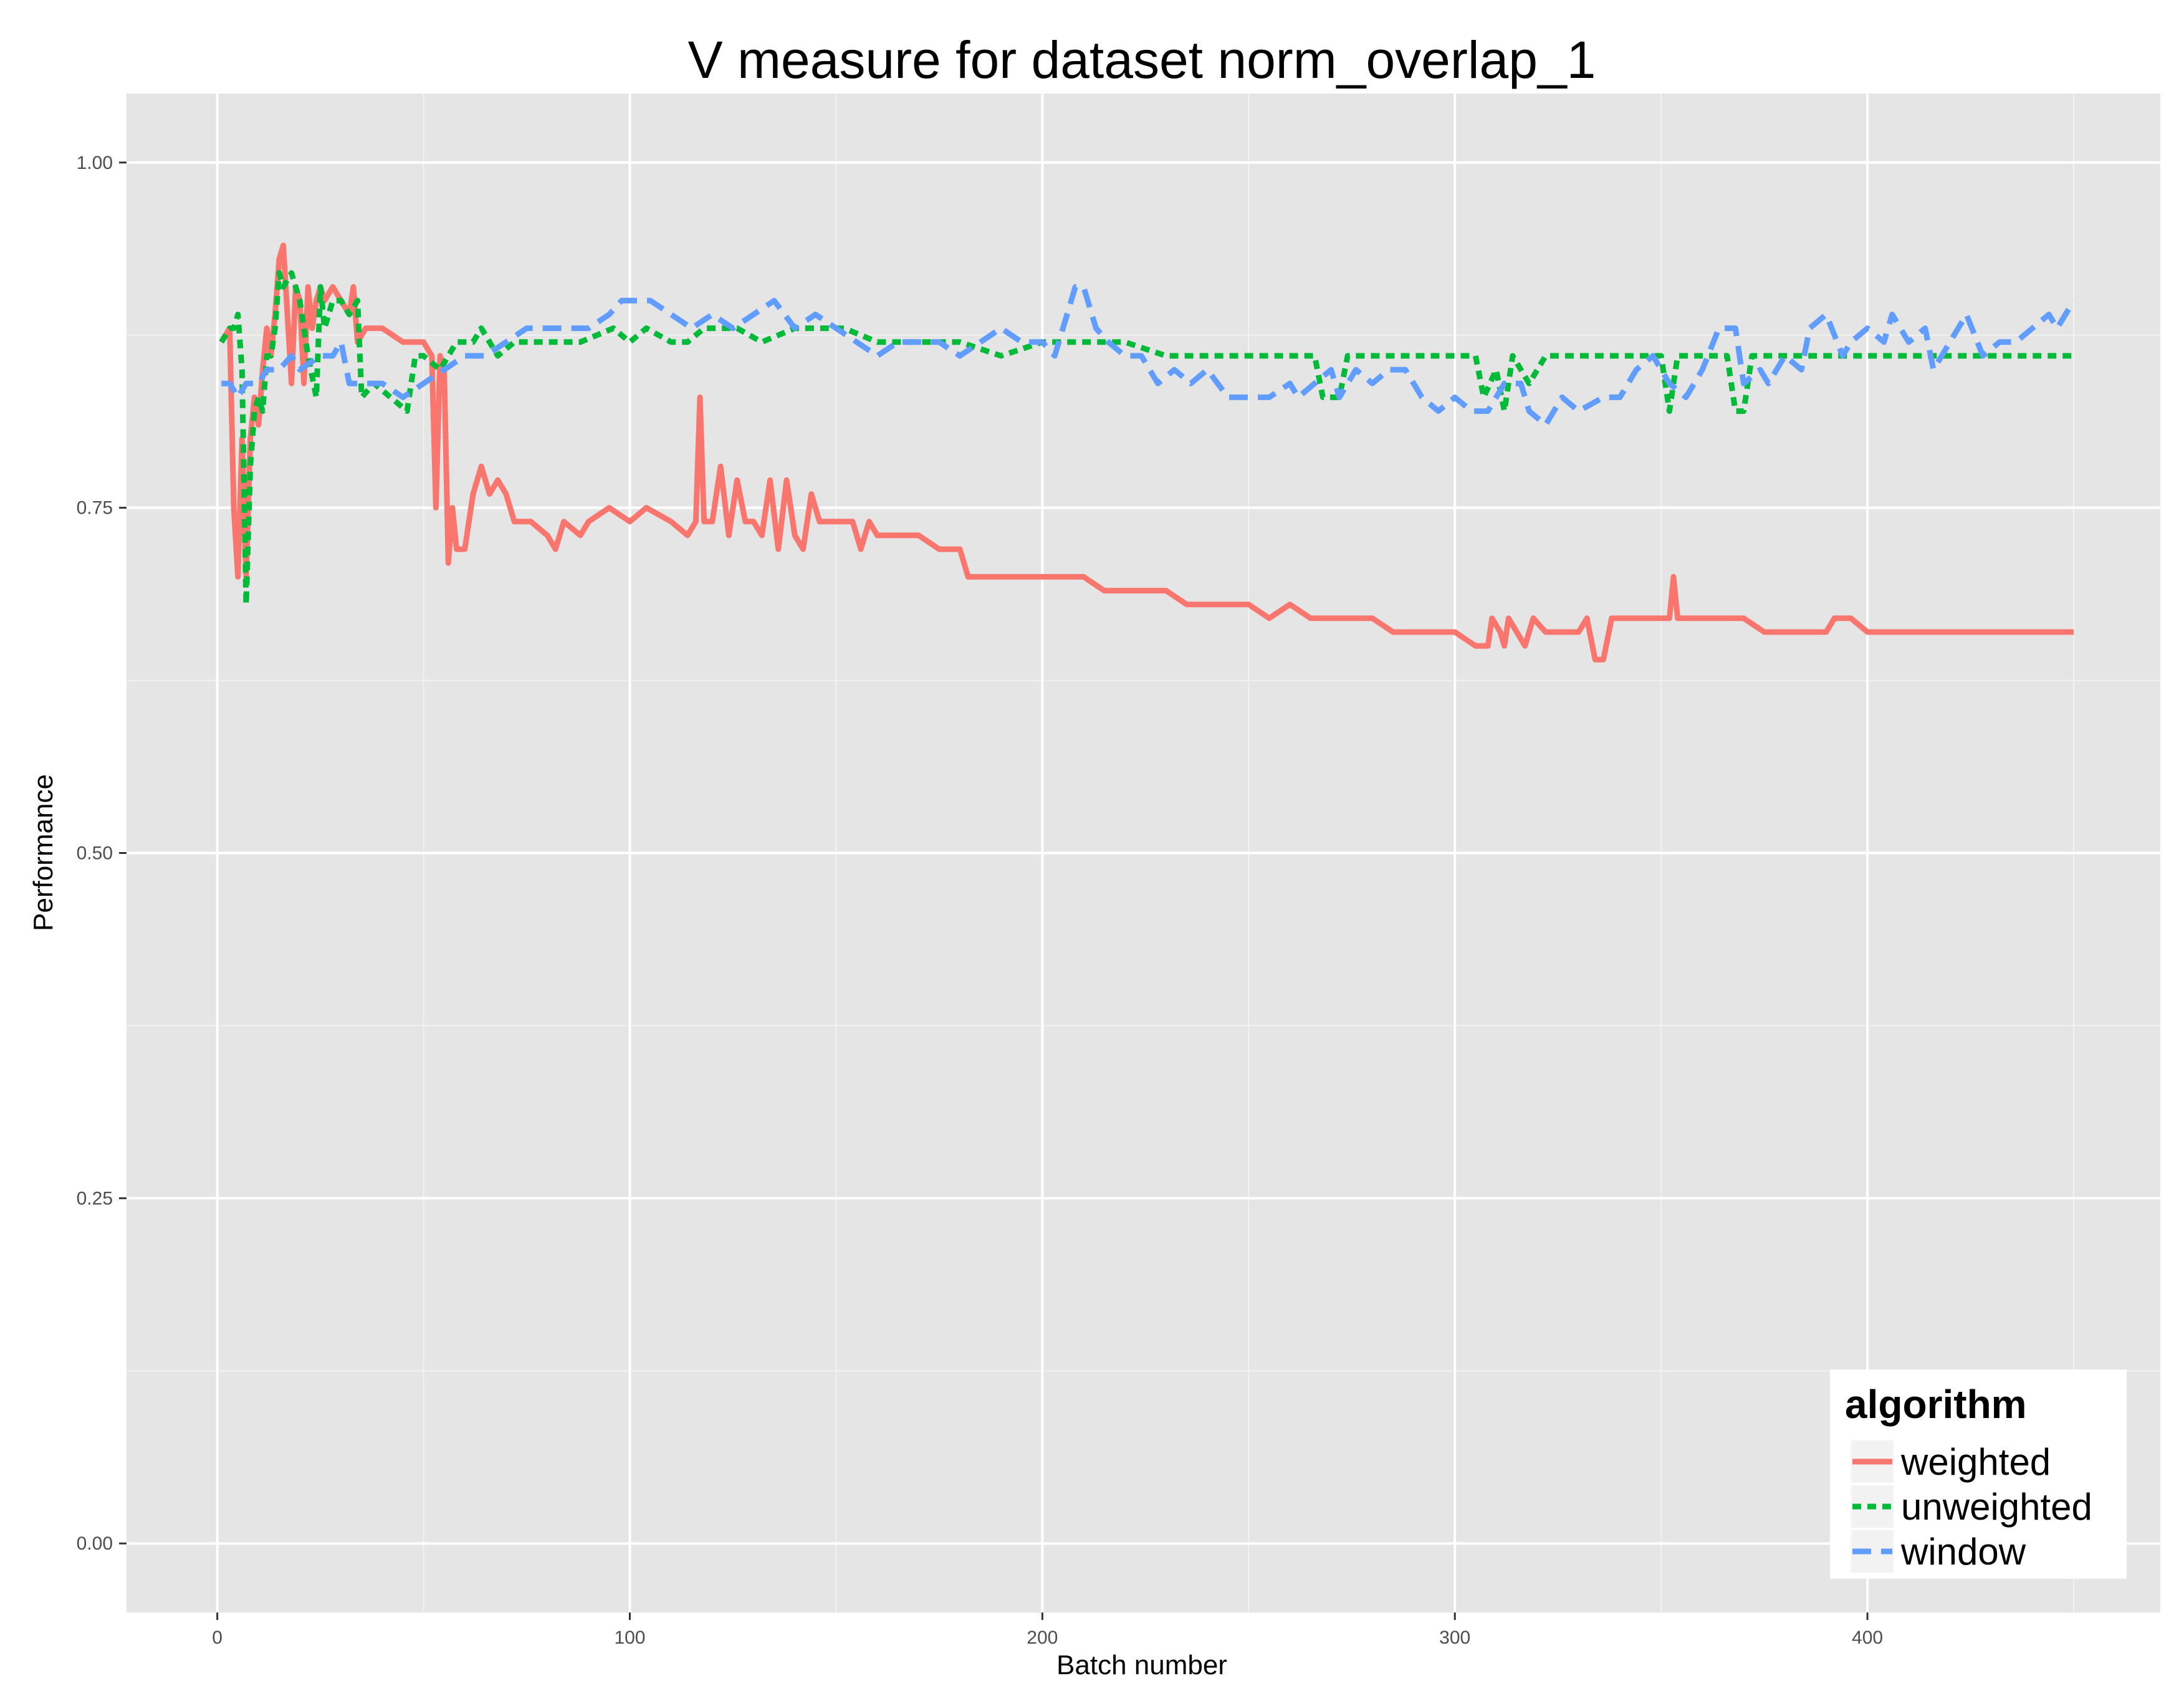  I want to click on legend-label-weighted: weighted, so click(1976, 1462).